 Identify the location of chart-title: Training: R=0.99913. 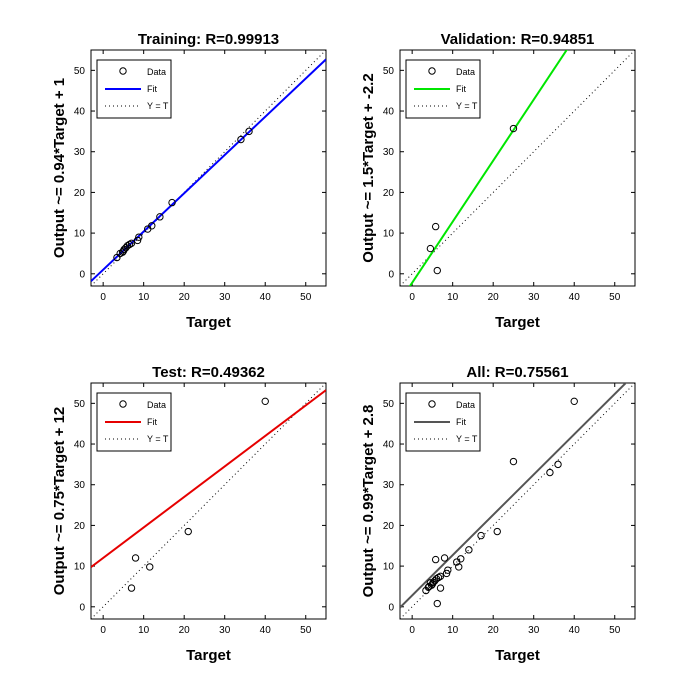
(208, 39).